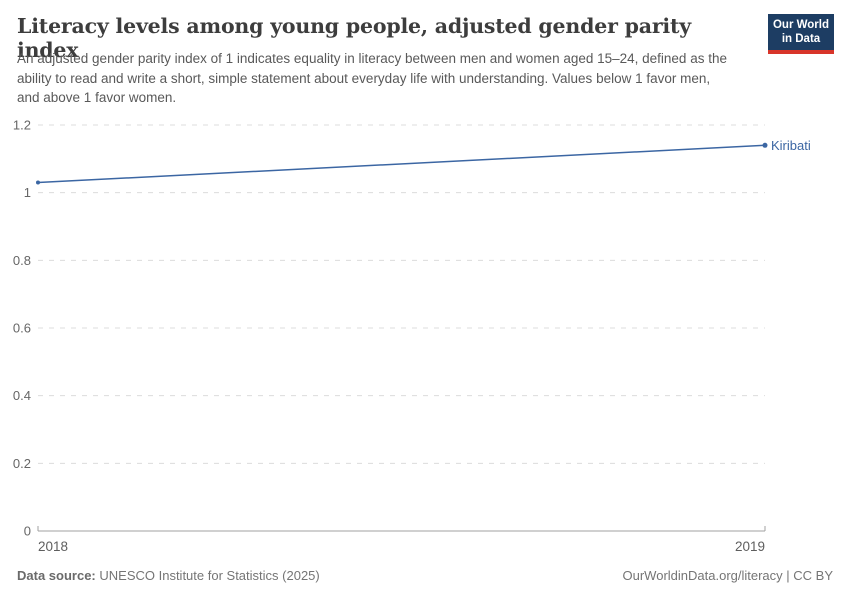  I want to click on y-tick-label: 0.8, so click(22, 260).